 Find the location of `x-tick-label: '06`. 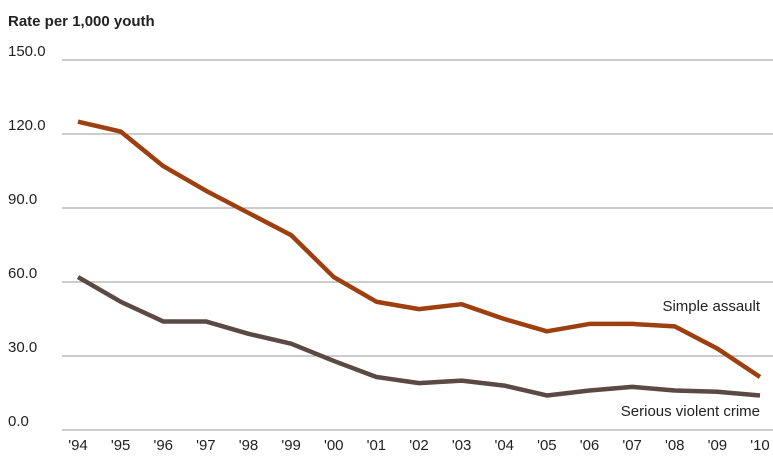

x-tick-label: '06 is located at coordinates (590, 445).